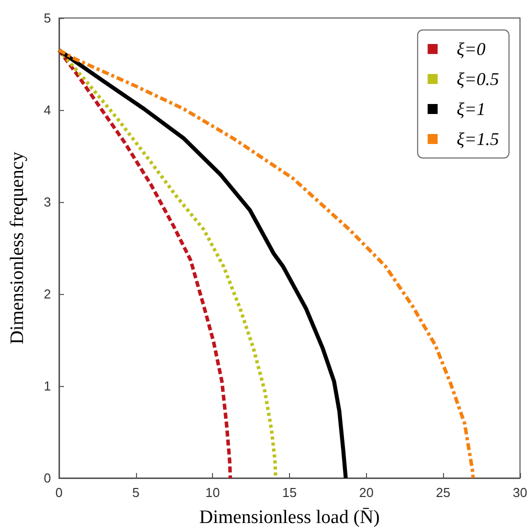 This screenshot has height=532, width=531. Describe the element at coordinates (471, 109) in the screenshot. I see `legend-label: ξ=1` at that location.